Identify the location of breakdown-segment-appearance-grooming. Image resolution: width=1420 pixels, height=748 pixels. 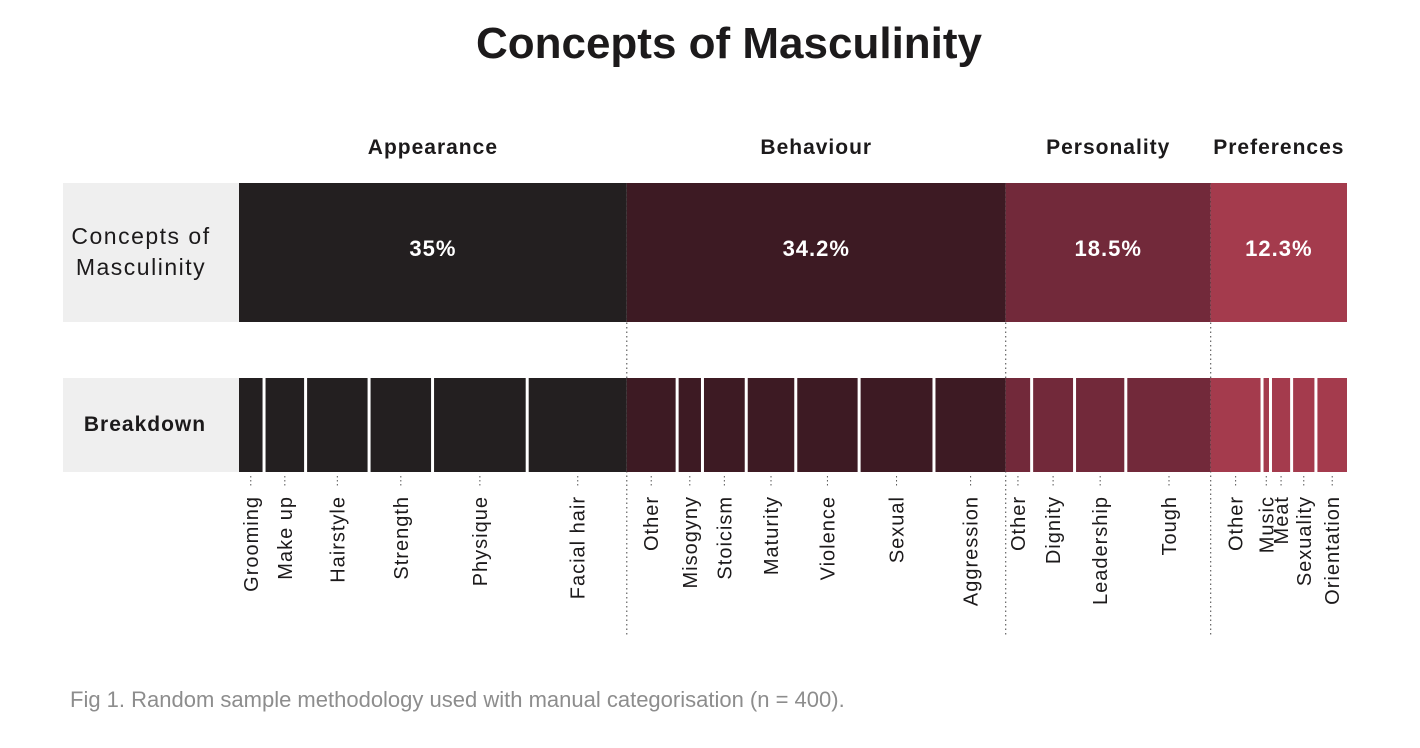
(251, 425).